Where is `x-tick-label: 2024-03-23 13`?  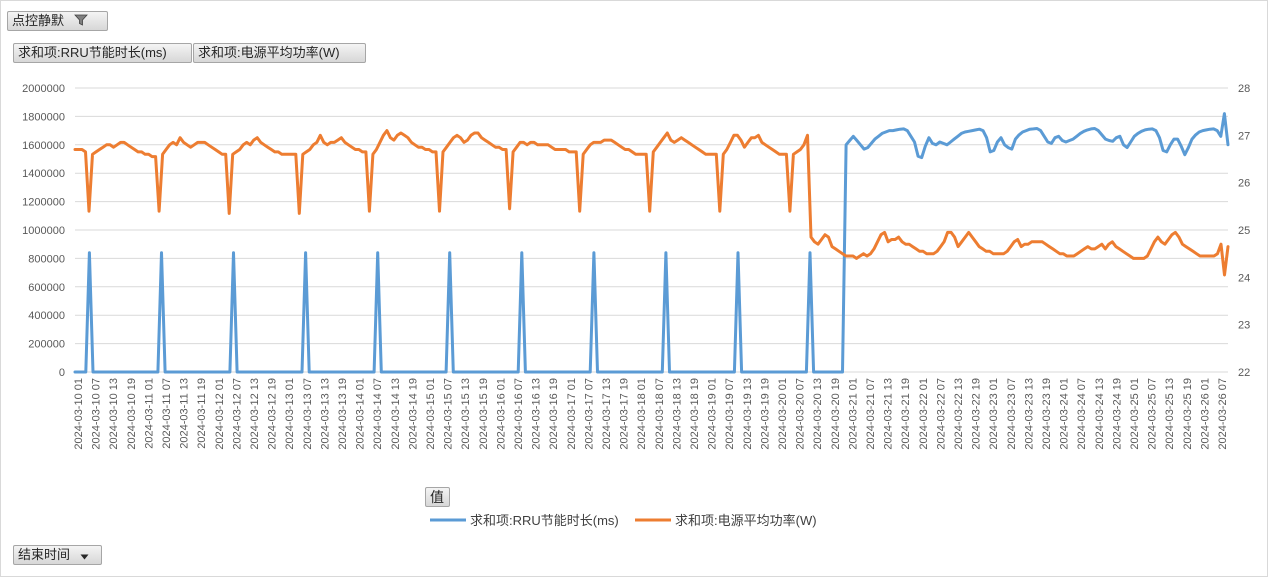
x-tick-label: 2024-03-23 13 is located at coordinates (1029, 414).